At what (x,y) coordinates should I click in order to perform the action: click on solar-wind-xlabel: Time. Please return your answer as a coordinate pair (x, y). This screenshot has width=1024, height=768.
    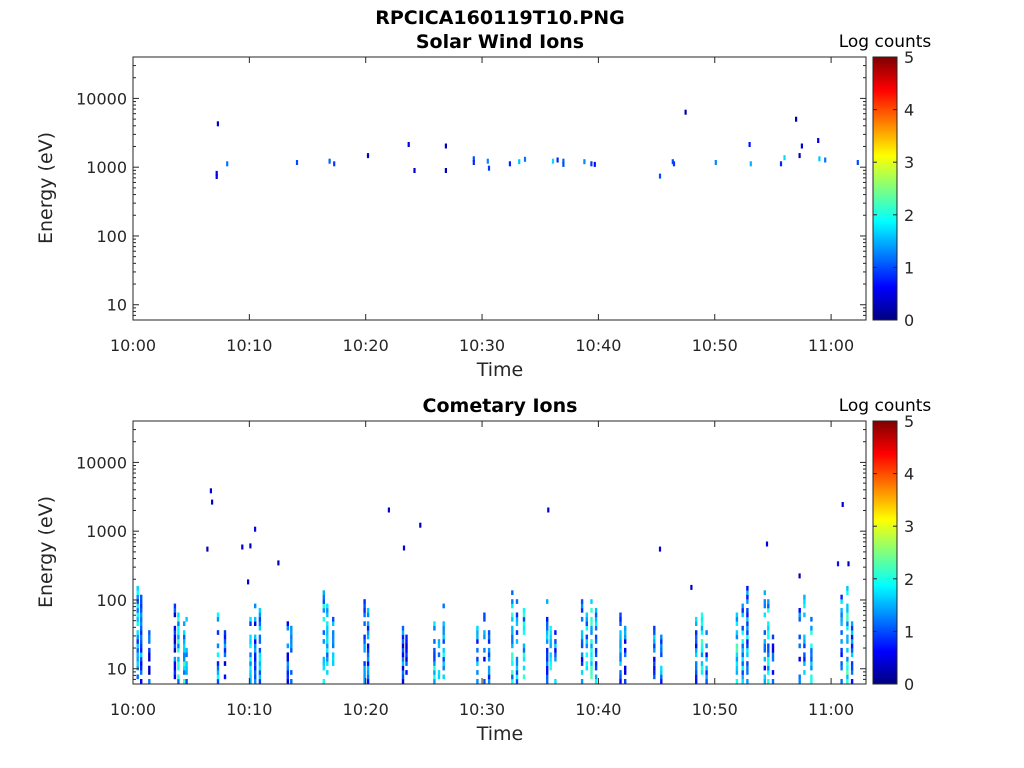
    Looking at the image, I should click on (500, 370).